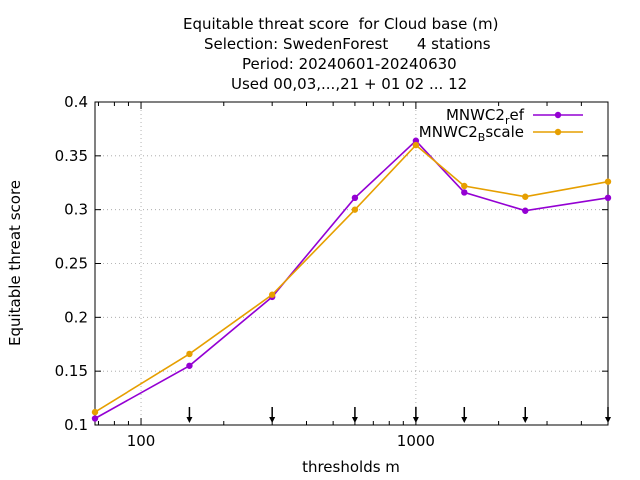 This screenshot has width=640, height=480. What do you see at coordinates (347, 44) in the screenshot?
I see `title-line-2: Selection: SwedenForest 4 stations` at bounding box center [347, 44].